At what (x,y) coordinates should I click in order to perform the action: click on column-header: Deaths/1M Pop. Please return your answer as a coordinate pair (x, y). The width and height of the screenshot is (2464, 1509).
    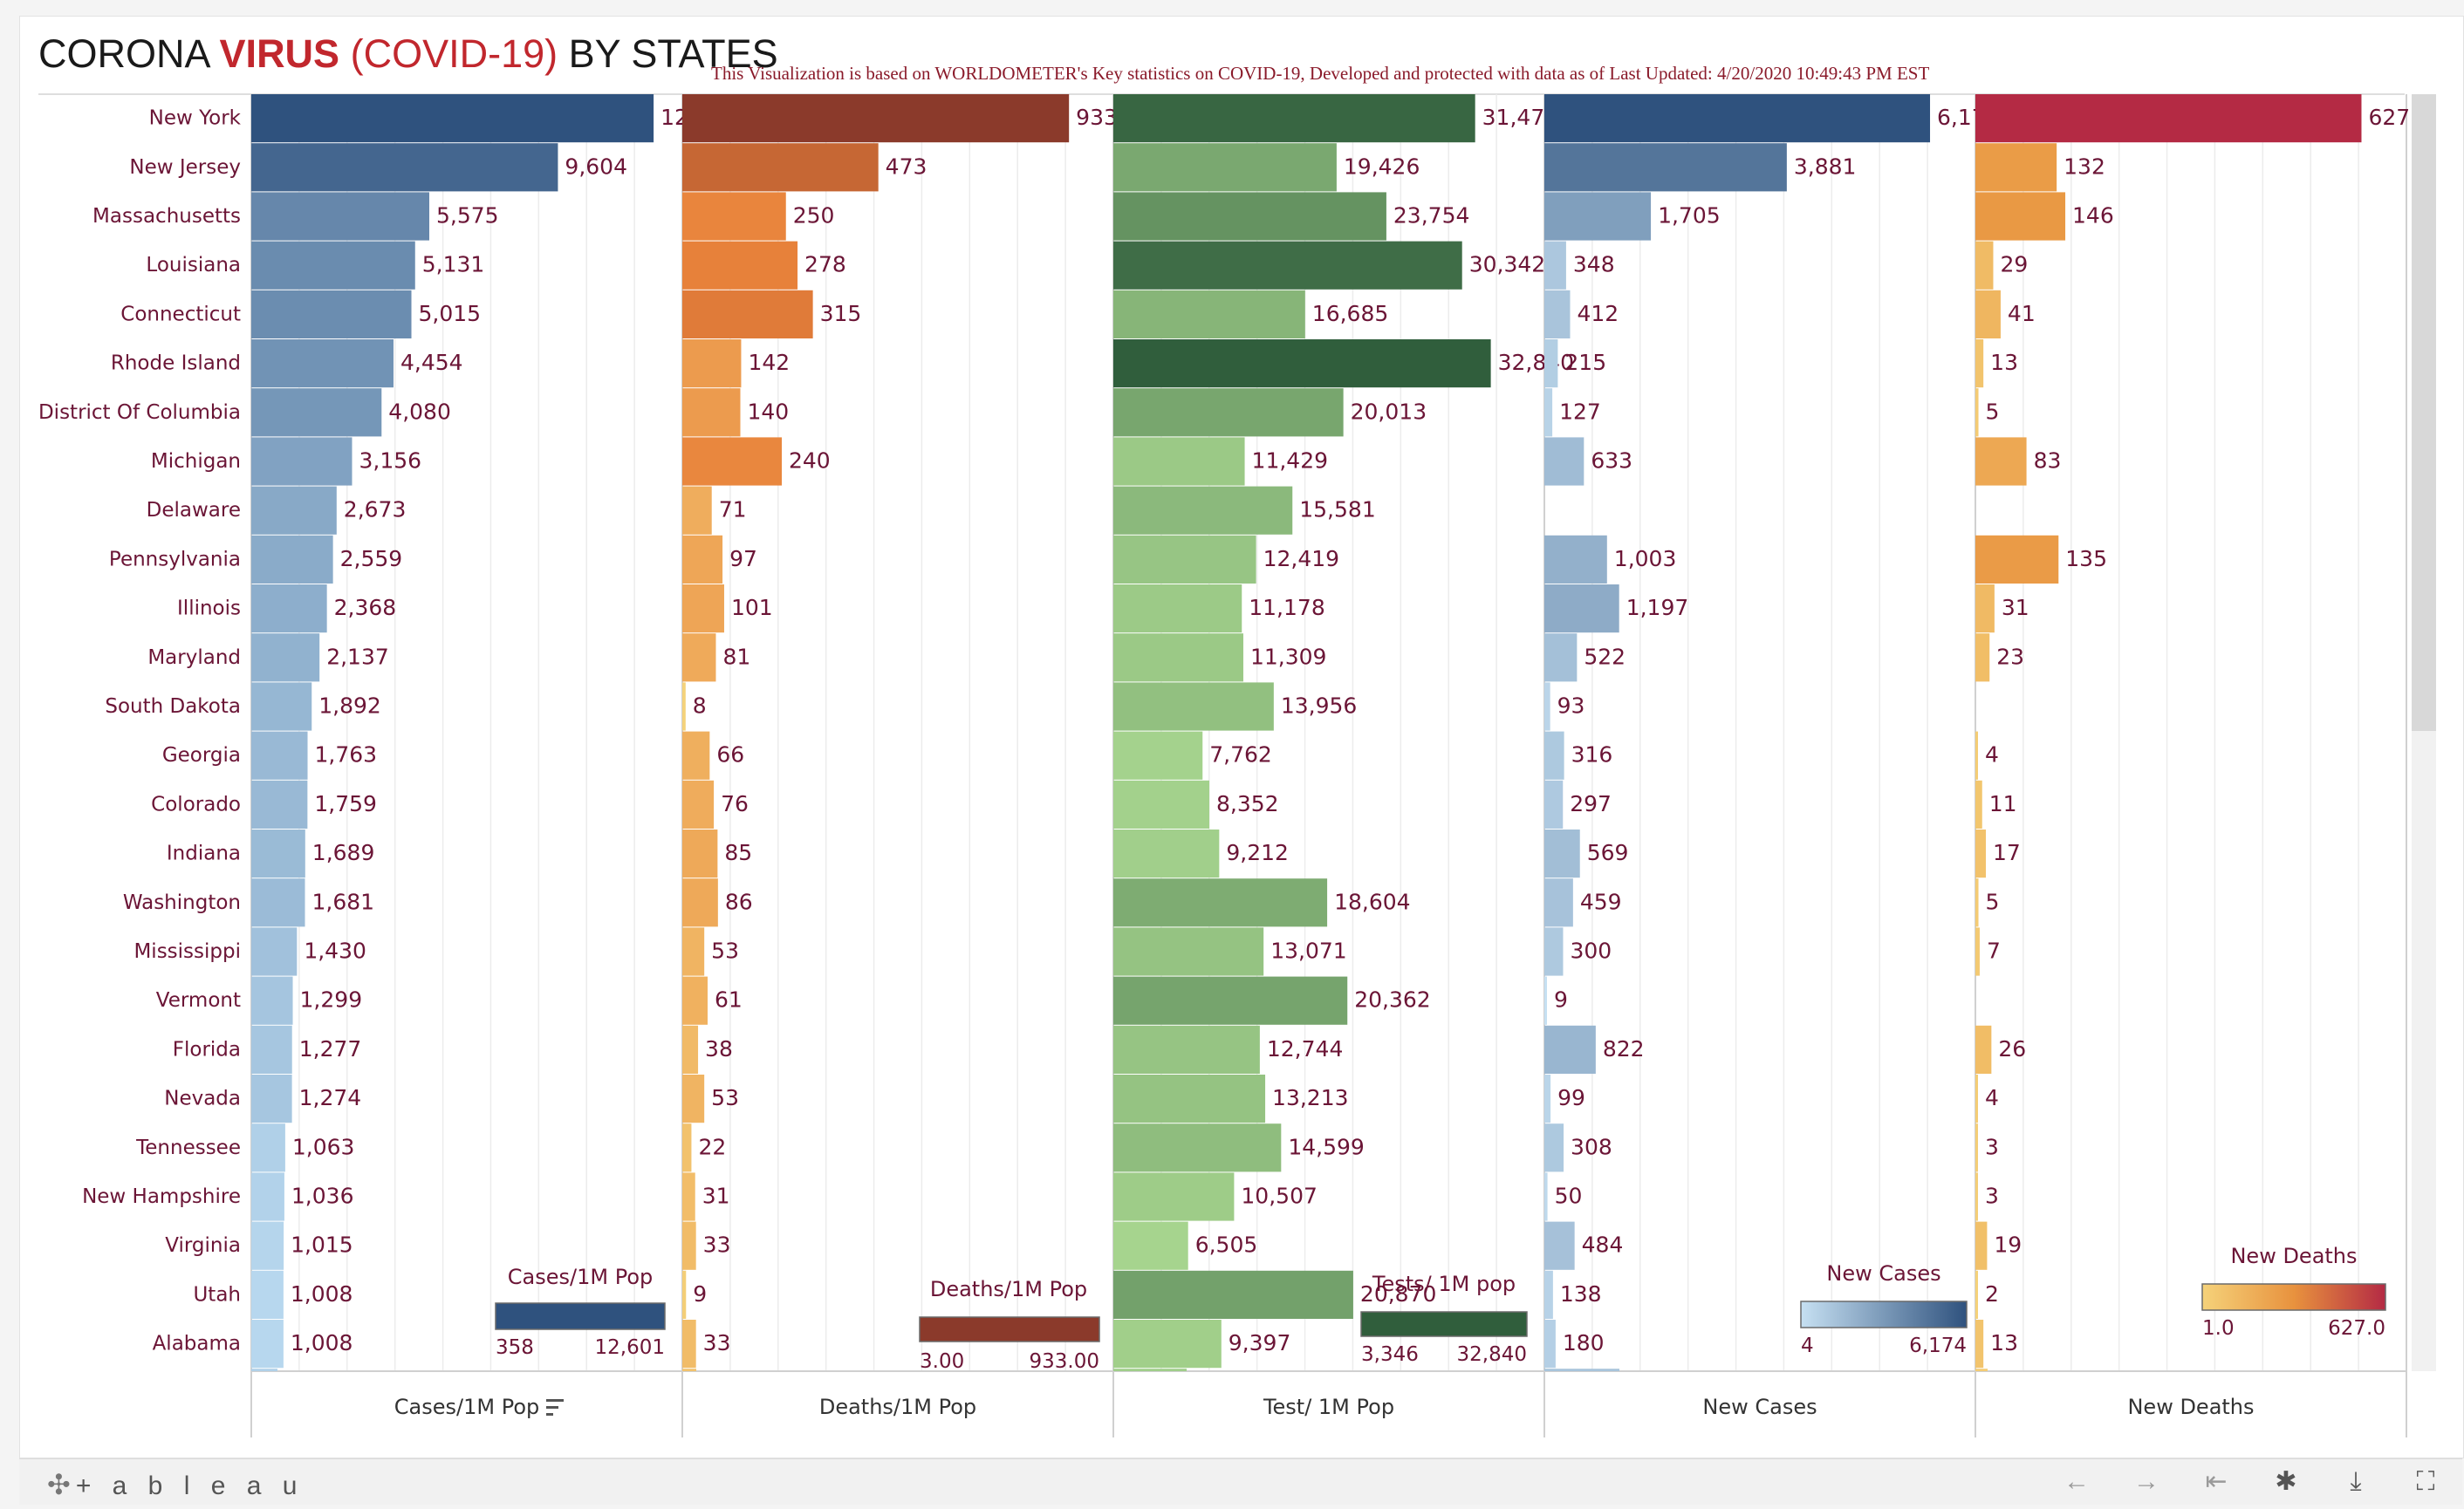
    Looking at the image, I should click on (897, 1407).